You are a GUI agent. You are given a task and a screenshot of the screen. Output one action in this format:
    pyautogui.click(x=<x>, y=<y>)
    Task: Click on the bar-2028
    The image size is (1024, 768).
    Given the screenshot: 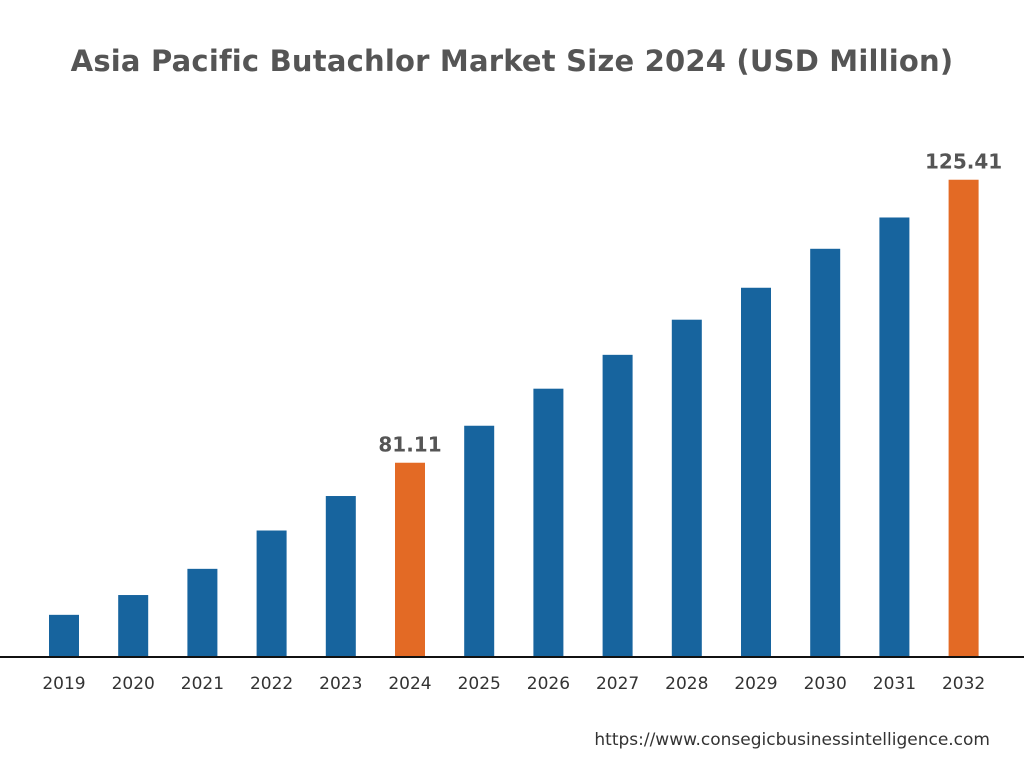 What is the action you would take?
    pyautogui.click(x=686, y=488)
    